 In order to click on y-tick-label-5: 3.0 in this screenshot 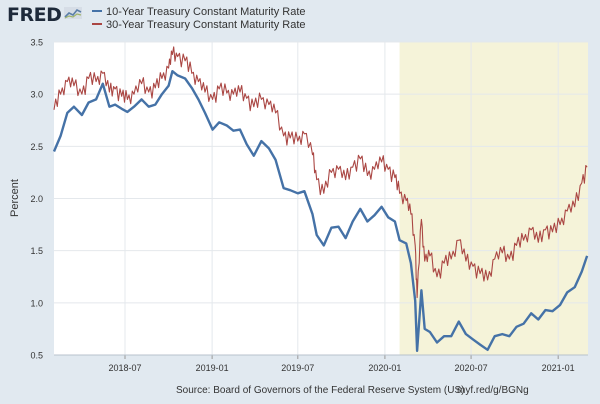, I will do `click(36, 95)`.